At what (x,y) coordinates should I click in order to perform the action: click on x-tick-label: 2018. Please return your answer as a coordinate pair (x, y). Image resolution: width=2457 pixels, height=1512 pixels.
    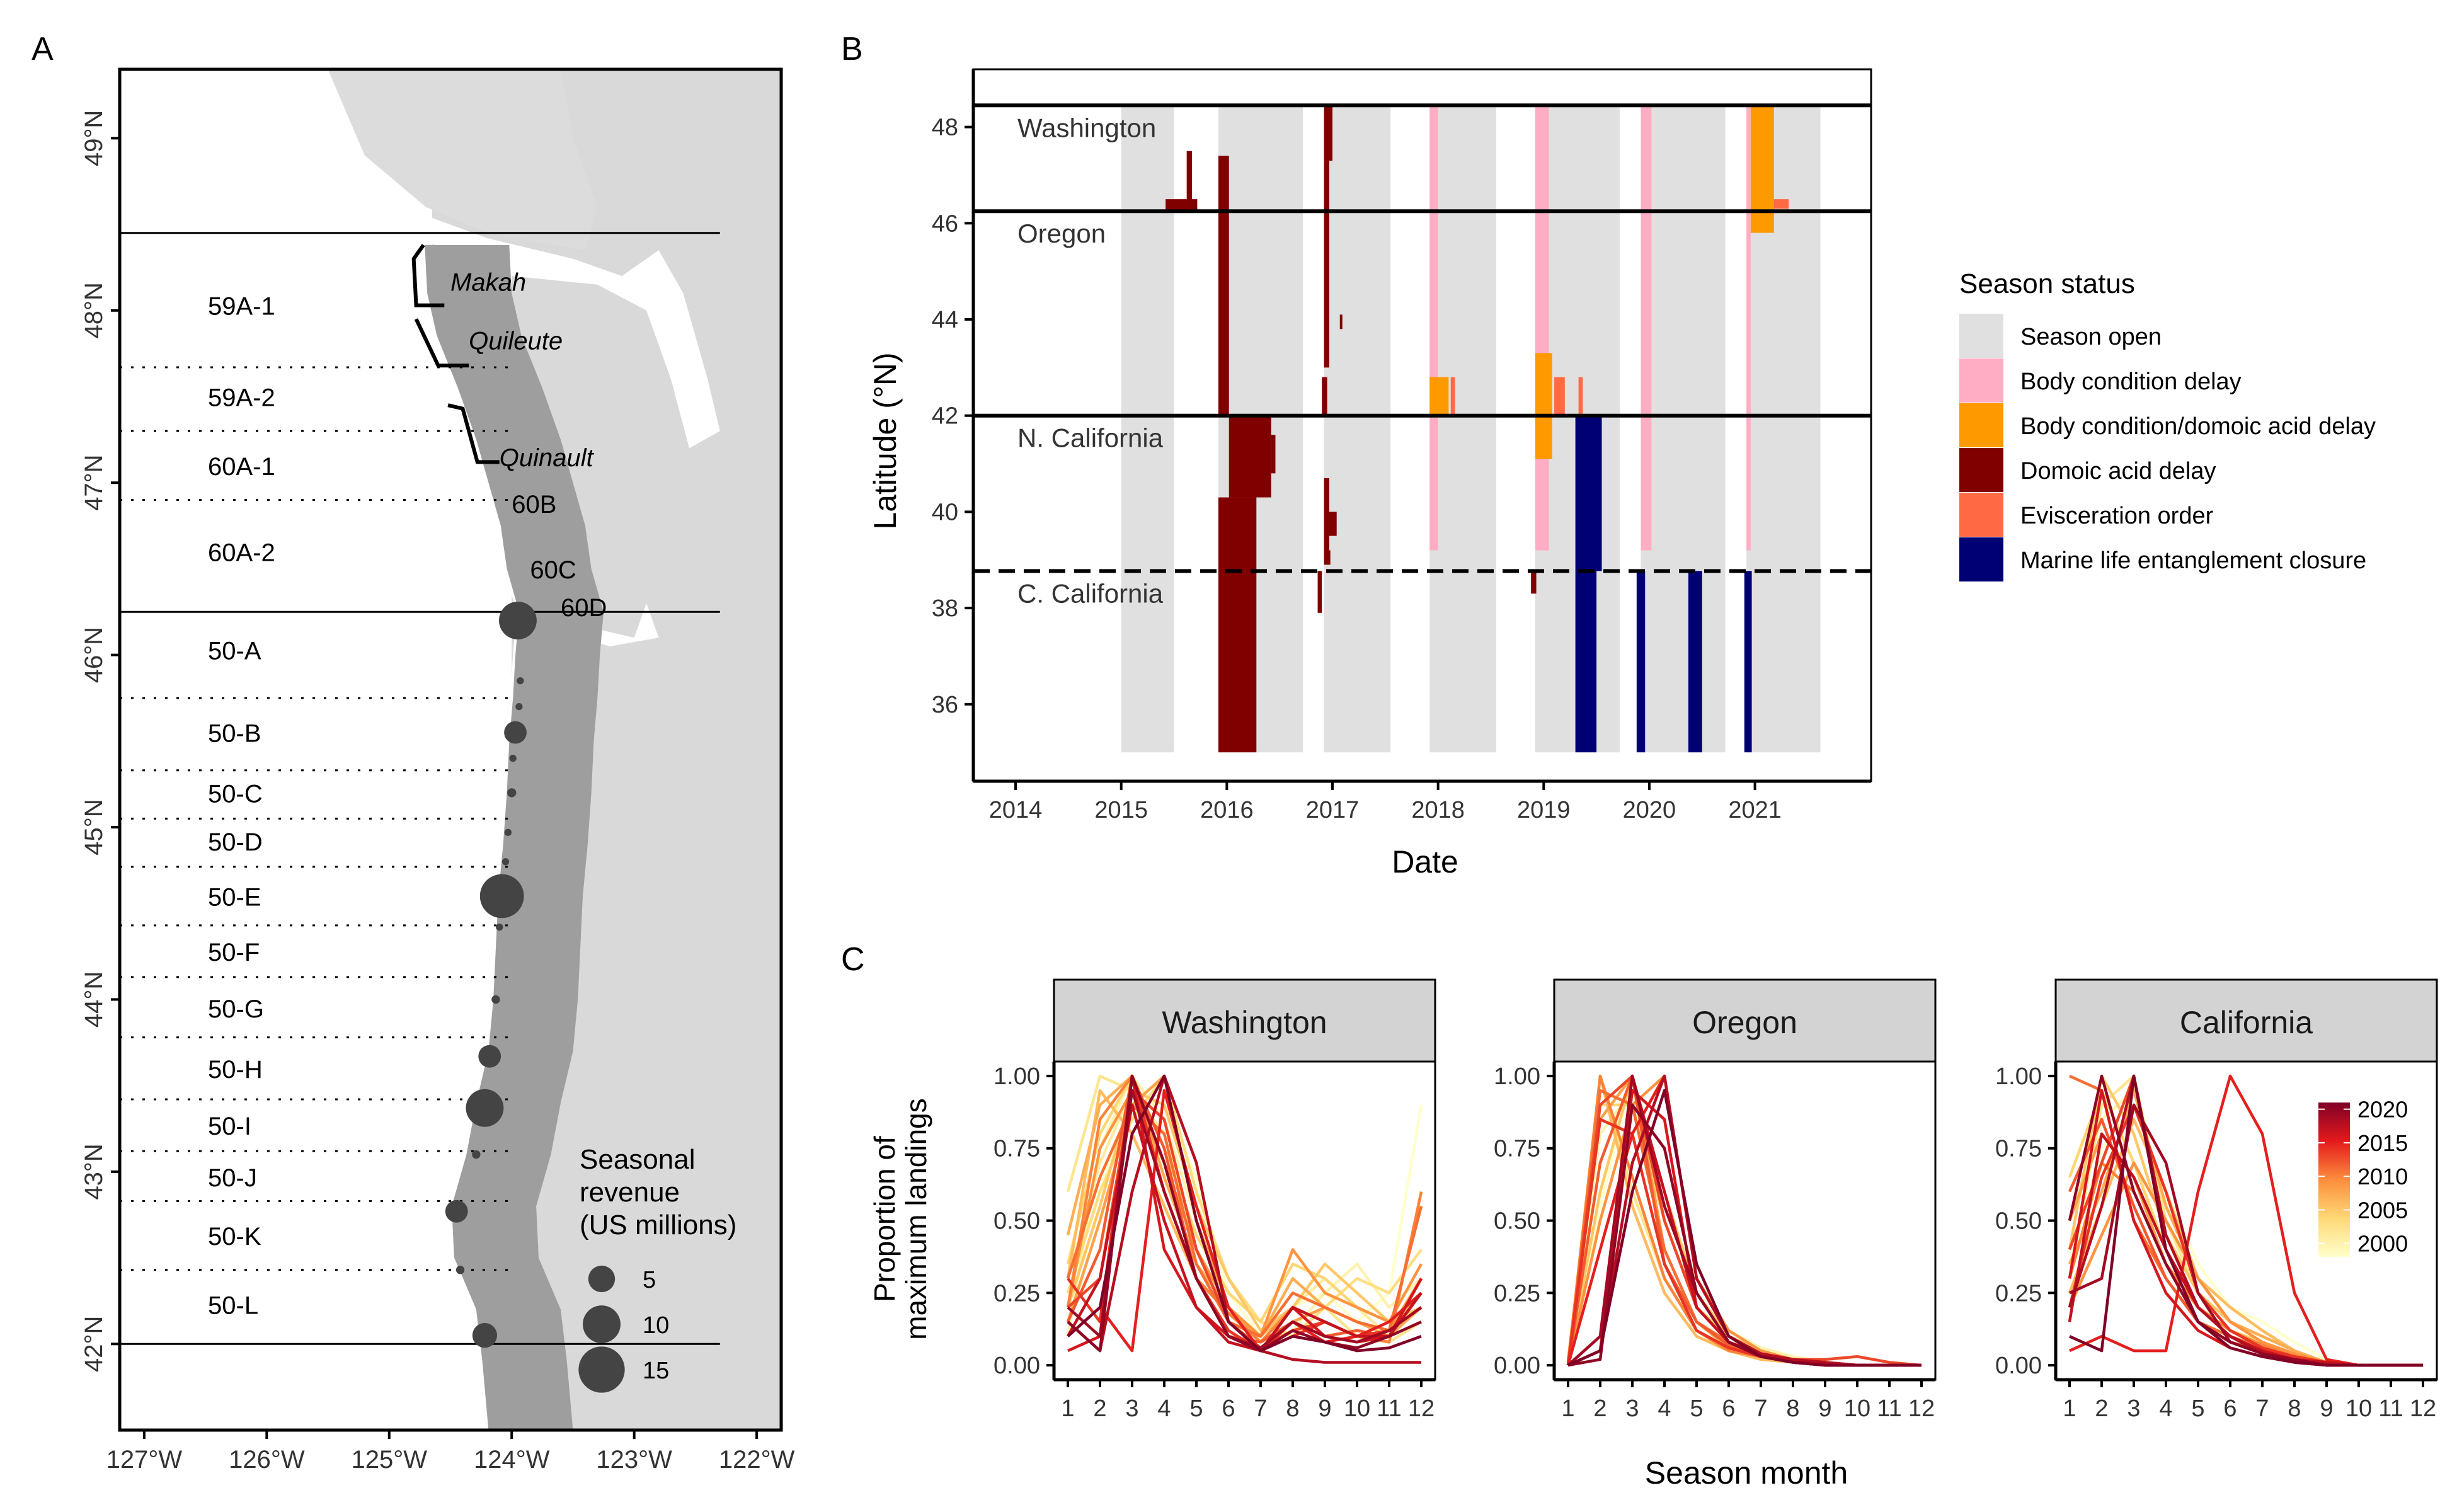
    Looking at the image, I should click on (1438, 810).